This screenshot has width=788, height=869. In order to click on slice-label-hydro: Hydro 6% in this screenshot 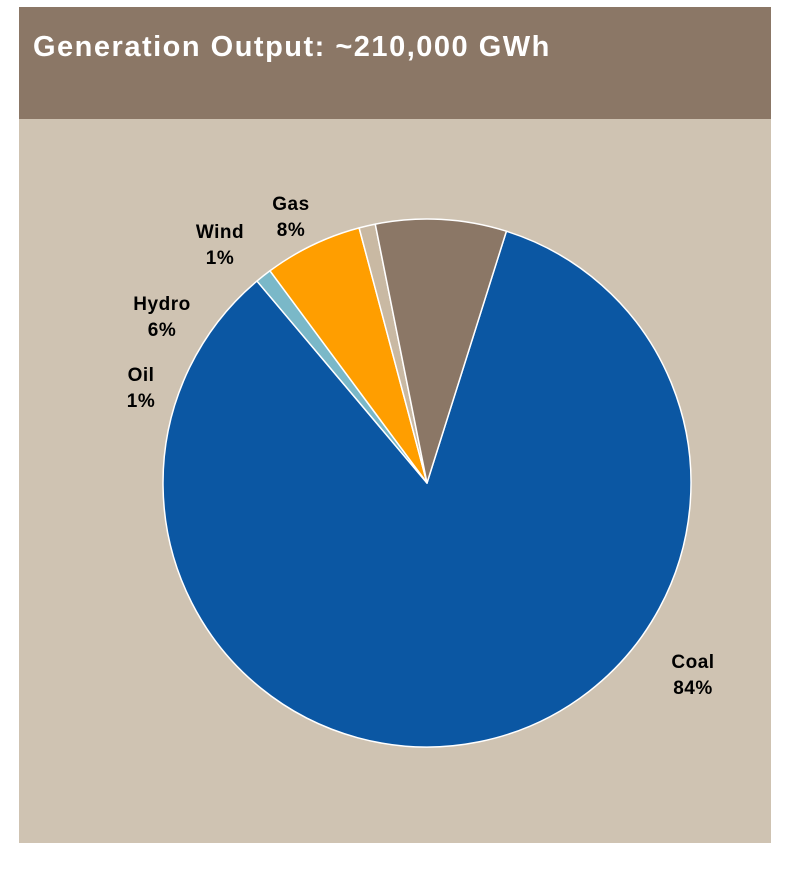, I will do `click(161, 317)`.